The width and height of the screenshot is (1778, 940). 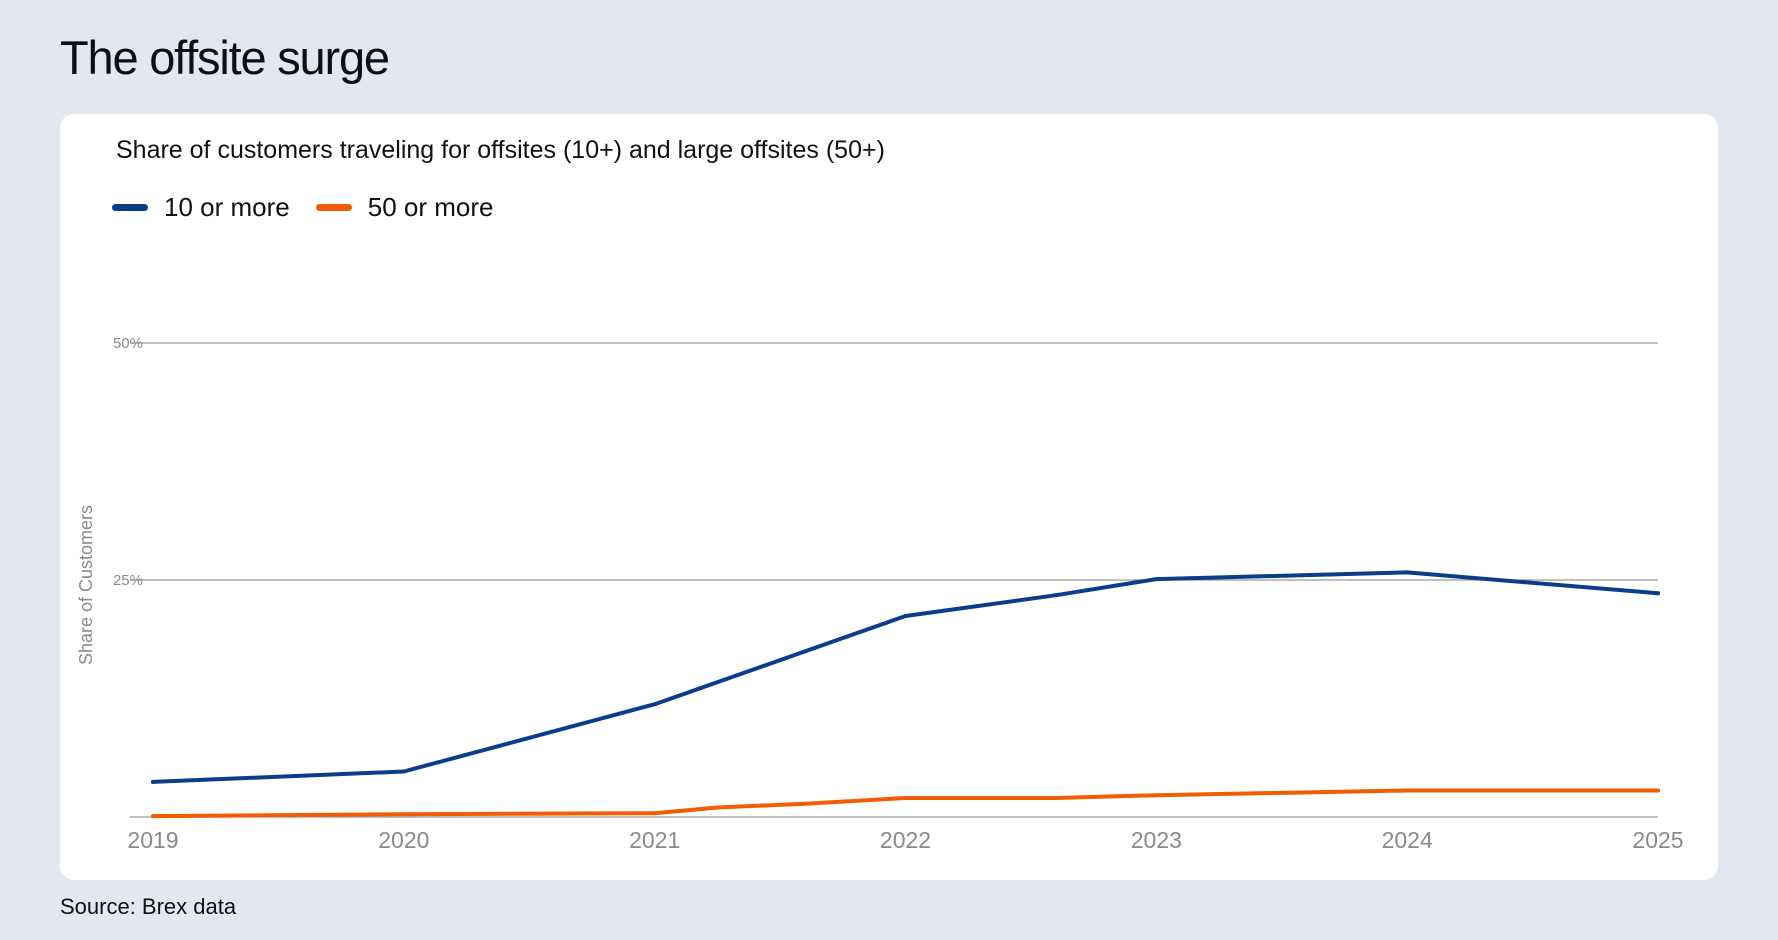 I want to click on y-tick-label-25: 25%, so click(x=128, y=580).